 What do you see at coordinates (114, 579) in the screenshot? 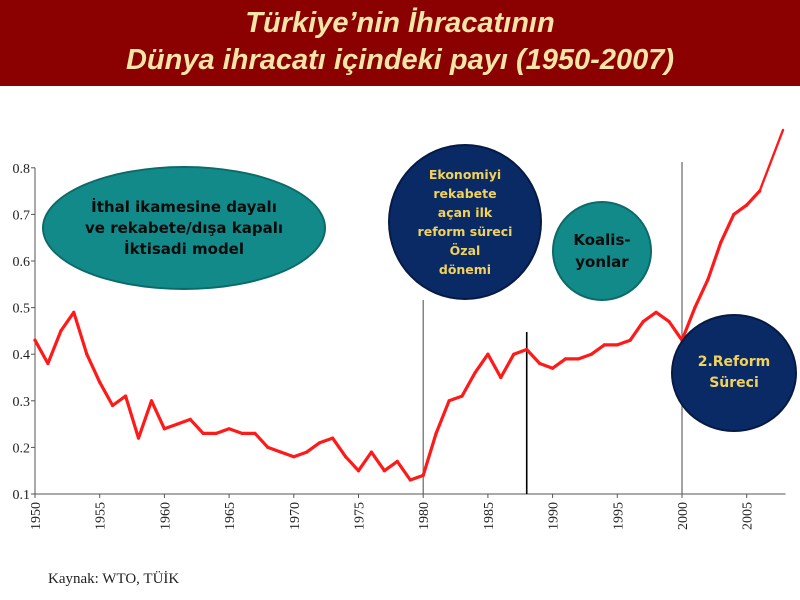
I see `source-note: Kaynak: WTO, TÜİK` at bounding box center [114, 579].